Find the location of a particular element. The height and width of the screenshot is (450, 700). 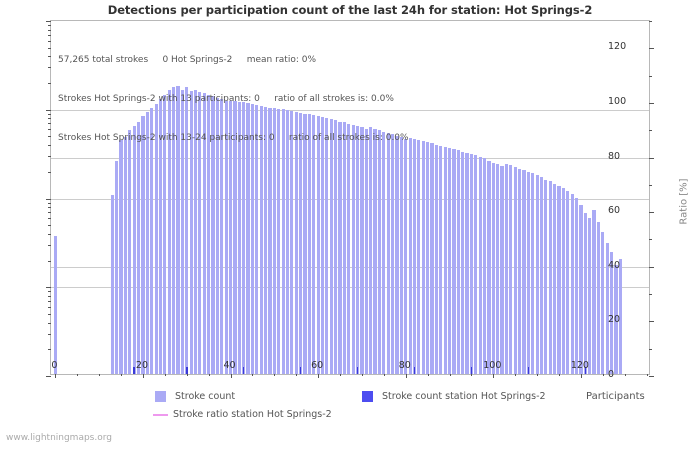

gridline is located at coordinates (350, 110).